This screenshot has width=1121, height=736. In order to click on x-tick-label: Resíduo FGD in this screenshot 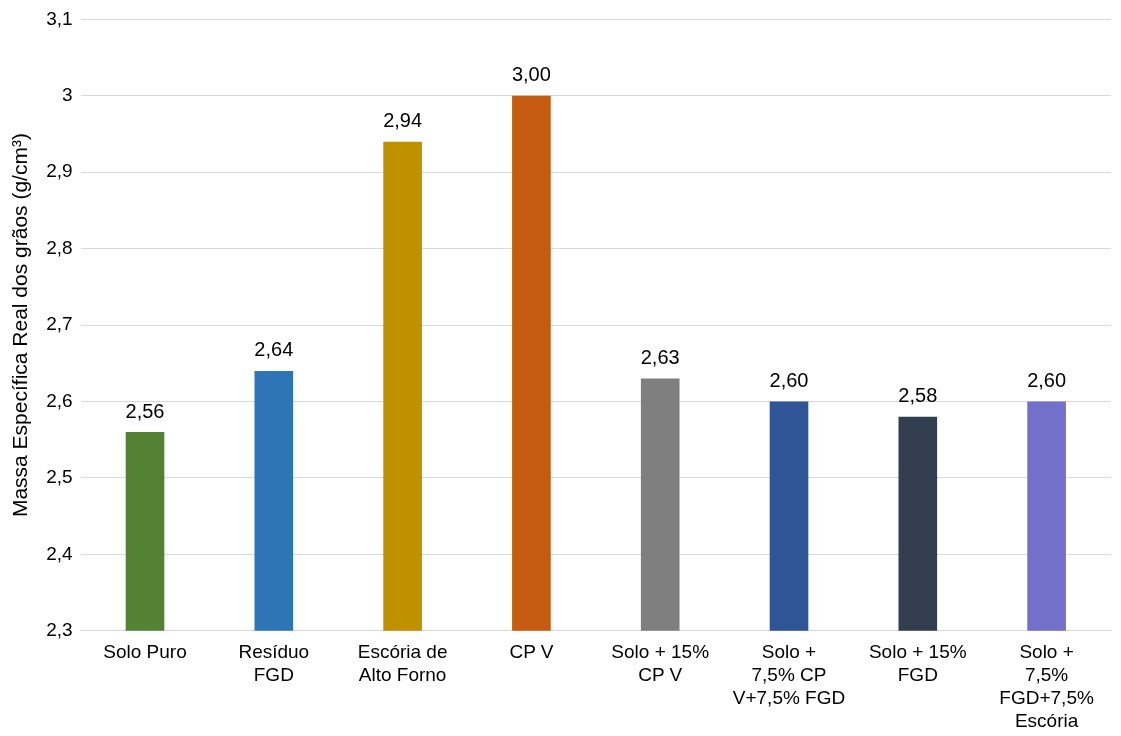, I will do `click(274, 663)`.